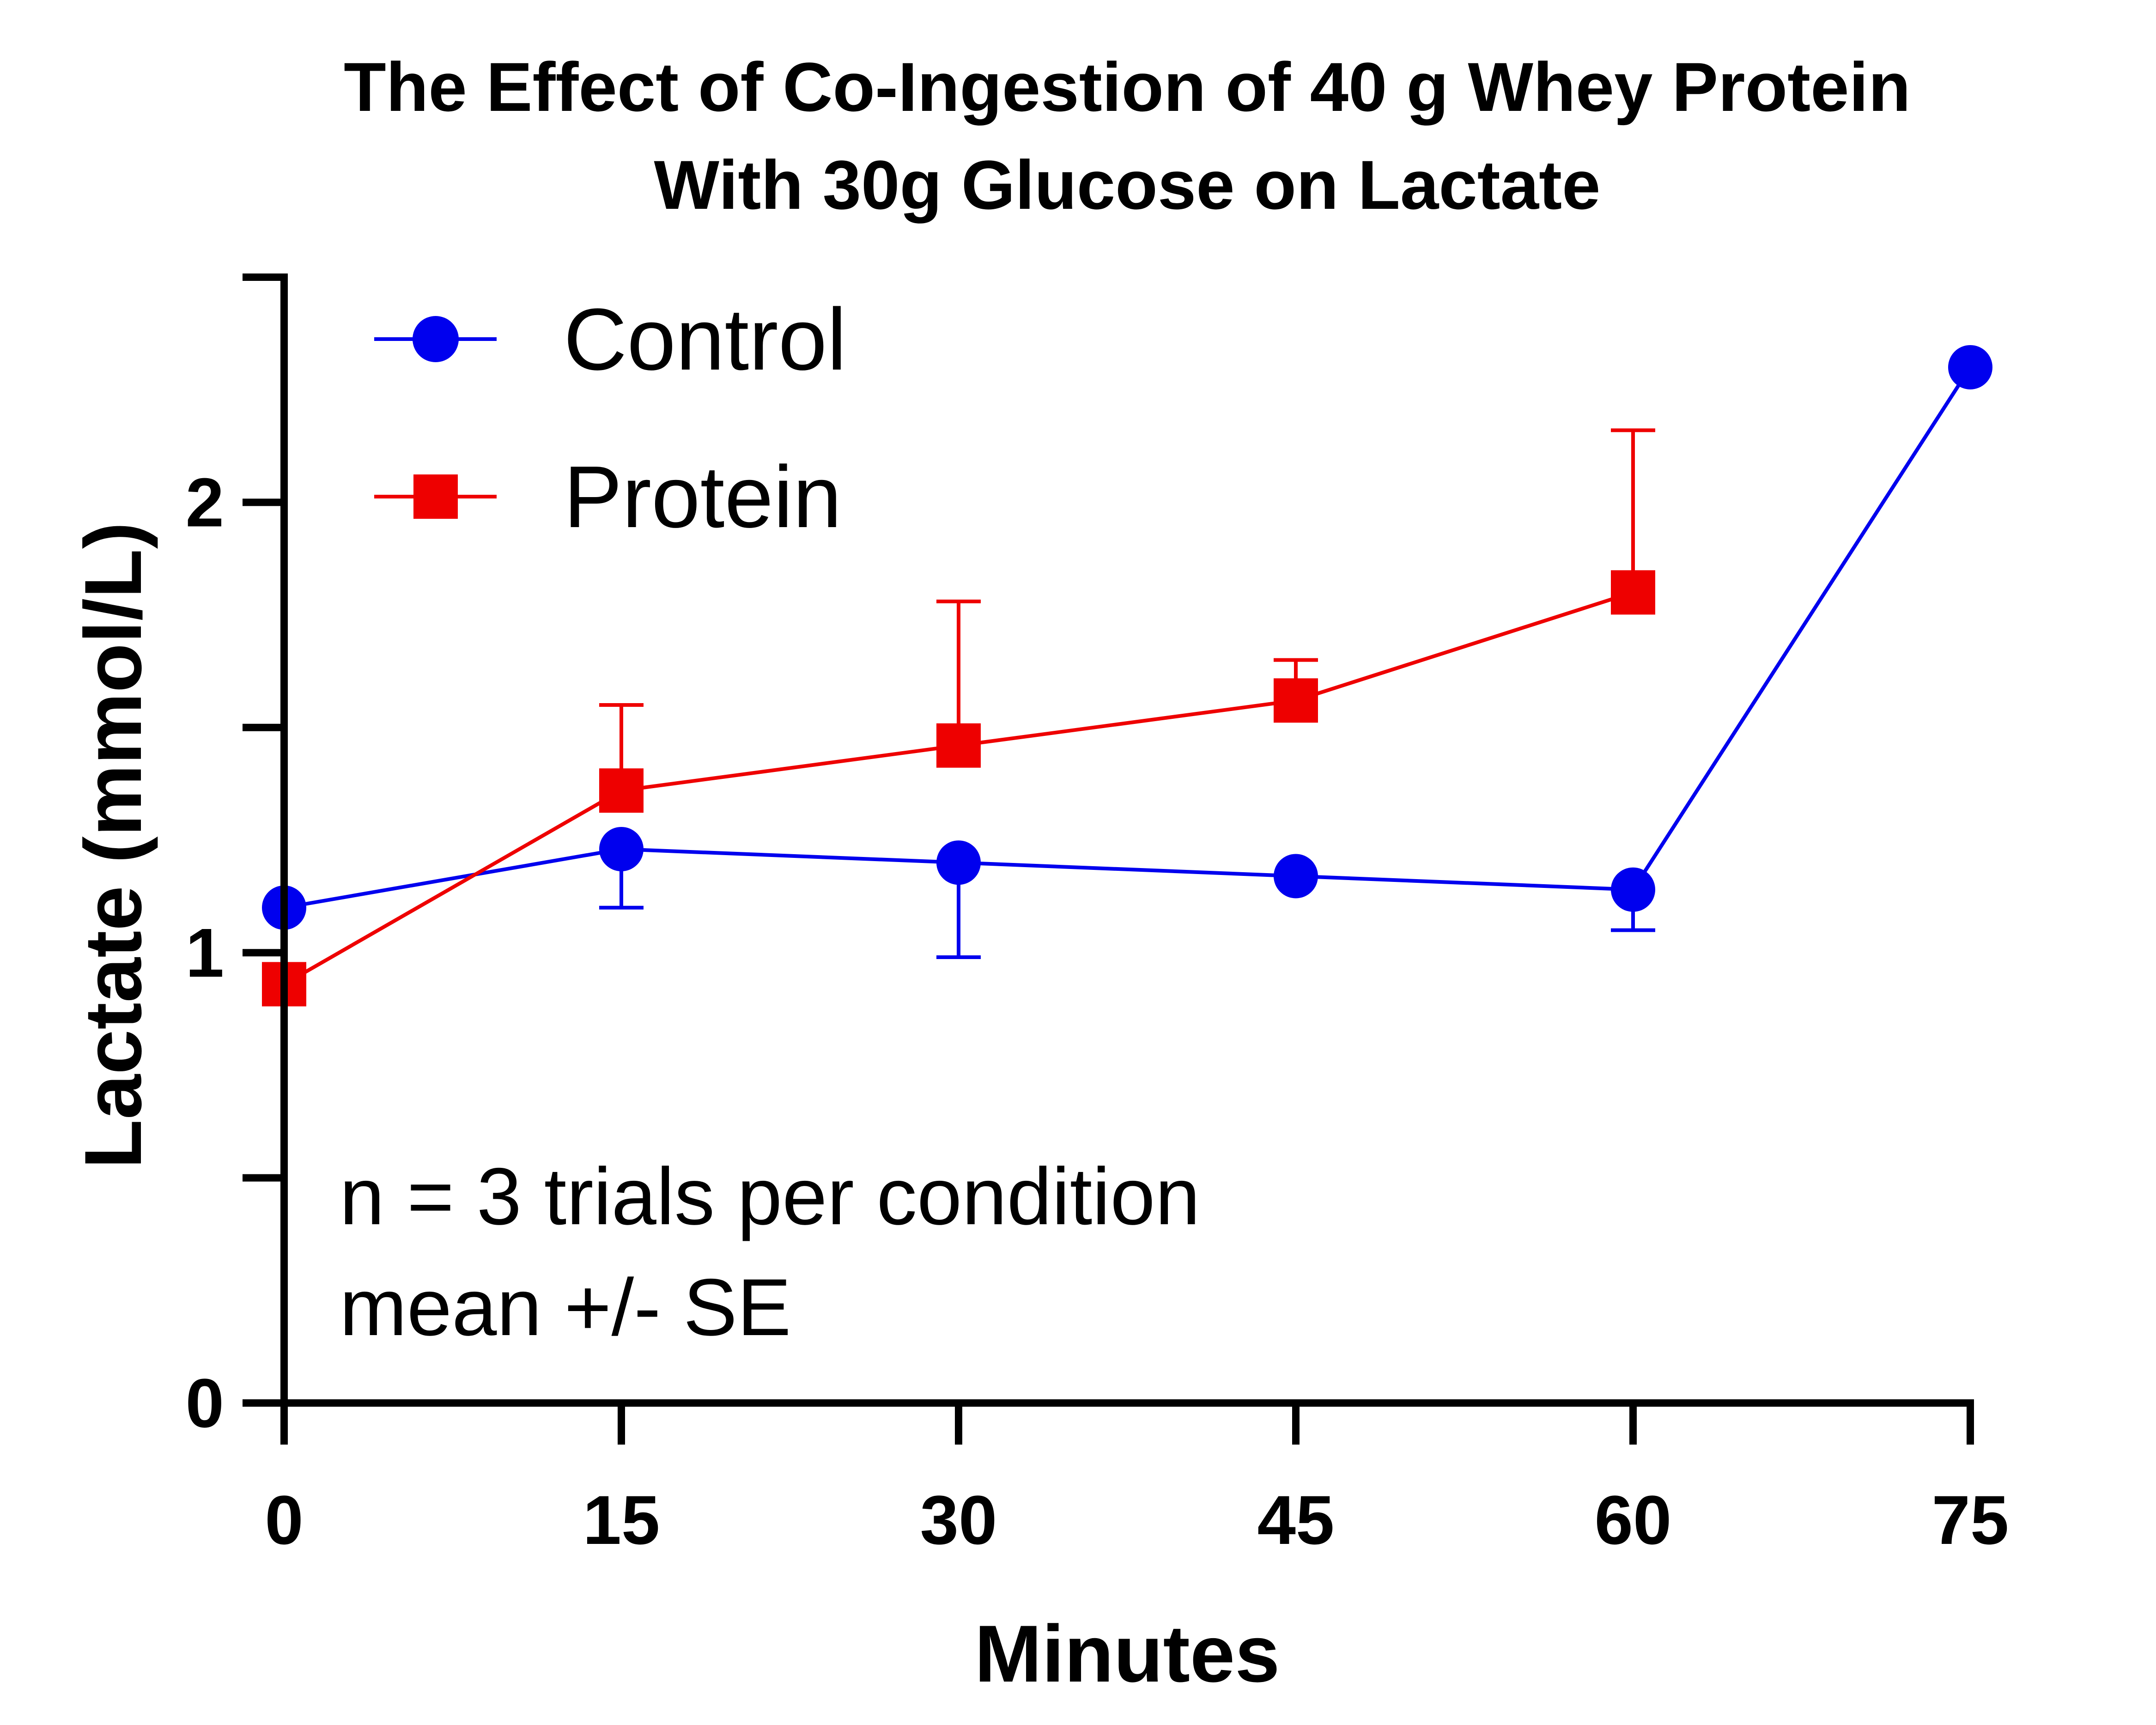 This screenshot has width=2156, height=1725. I want to click on y-tick-label: 1, so click(205, 953).